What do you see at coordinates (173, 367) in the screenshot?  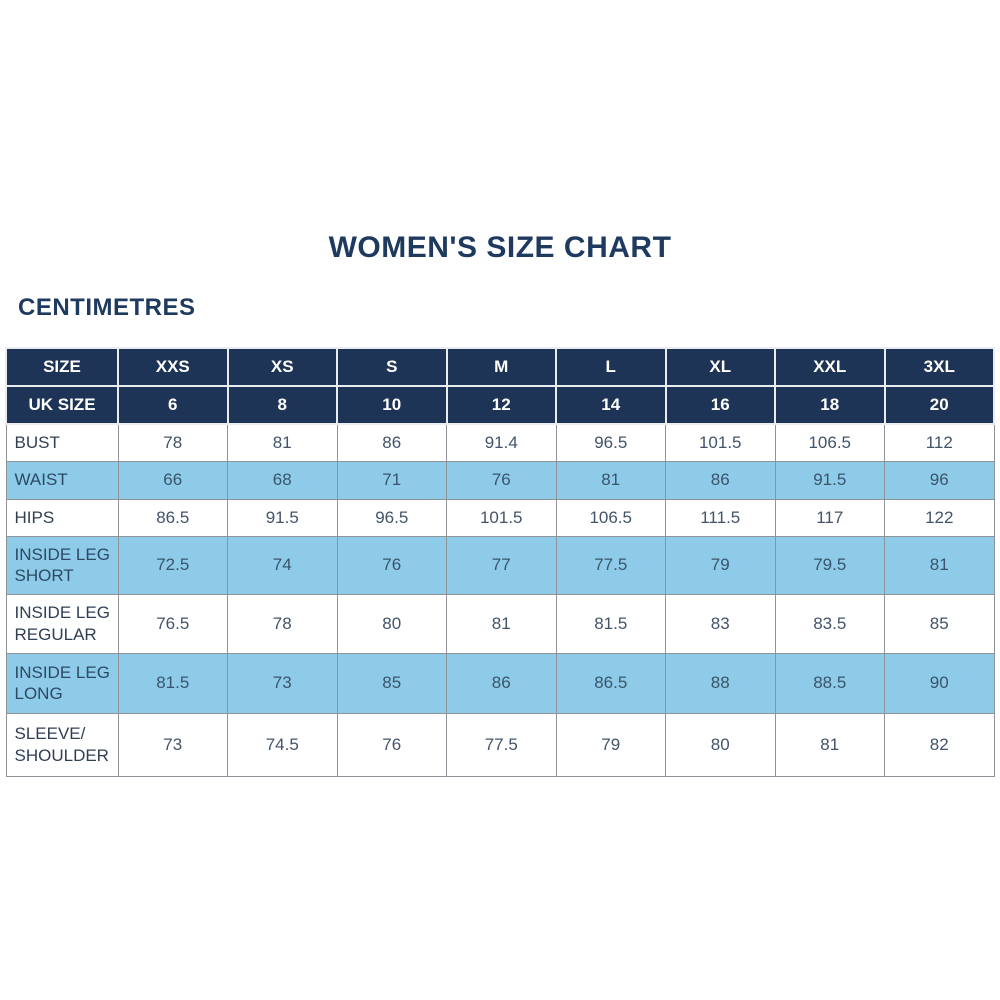 I see `size-col-xxs: XXS` at bounding box center [173, 367].